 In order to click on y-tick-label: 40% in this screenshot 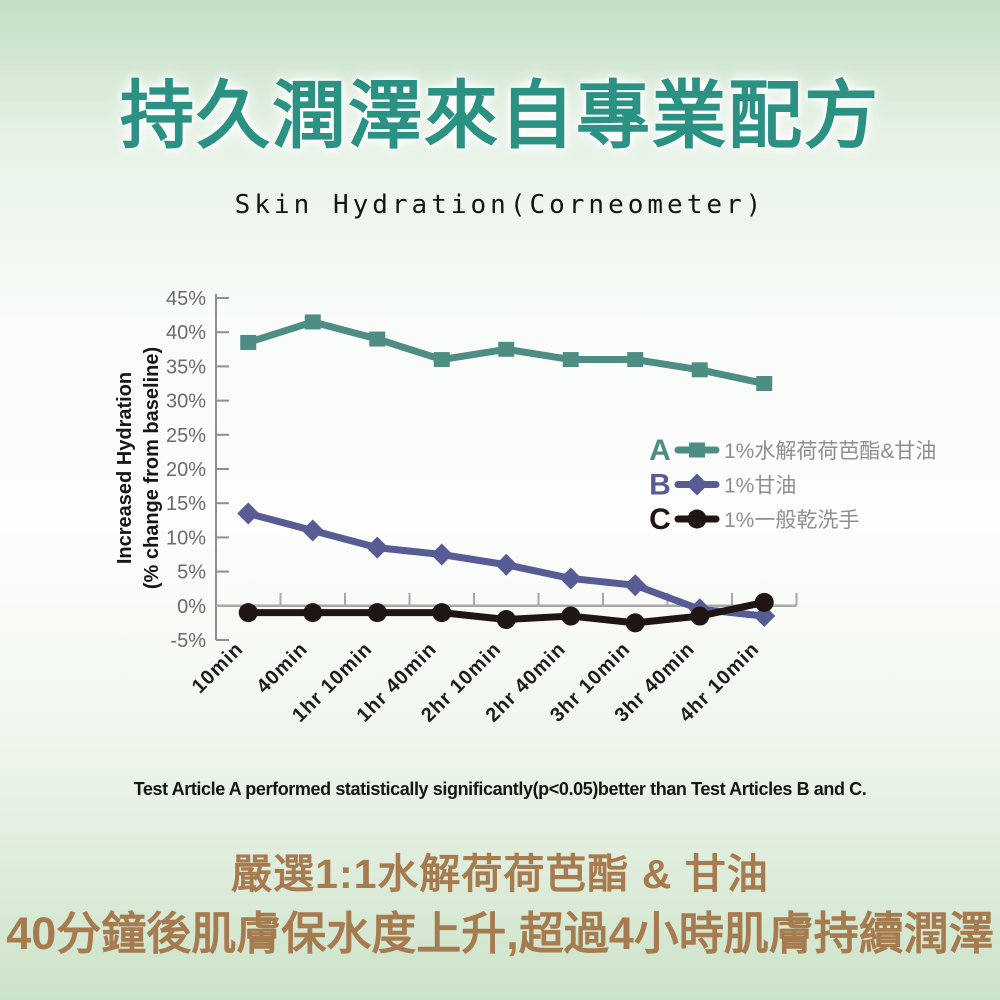, I will do `click(186, 333)`.